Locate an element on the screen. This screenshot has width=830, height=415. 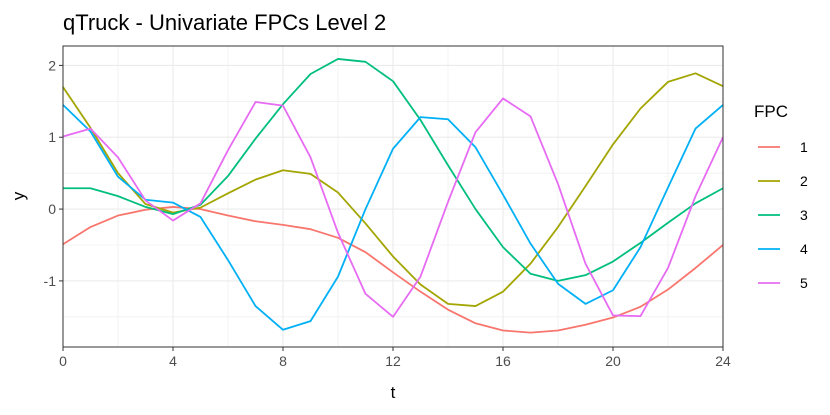
legend-label-2: 2 is located at coordinates (804, 181).